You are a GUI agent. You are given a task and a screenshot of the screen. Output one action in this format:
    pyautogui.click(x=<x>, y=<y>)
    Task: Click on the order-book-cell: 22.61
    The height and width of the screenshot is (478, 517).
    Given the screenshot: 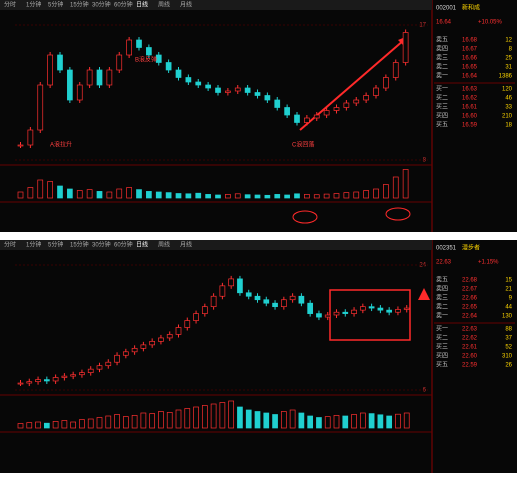 What is the action you would take?
    pyautogui.click(x=470, y=348)
    